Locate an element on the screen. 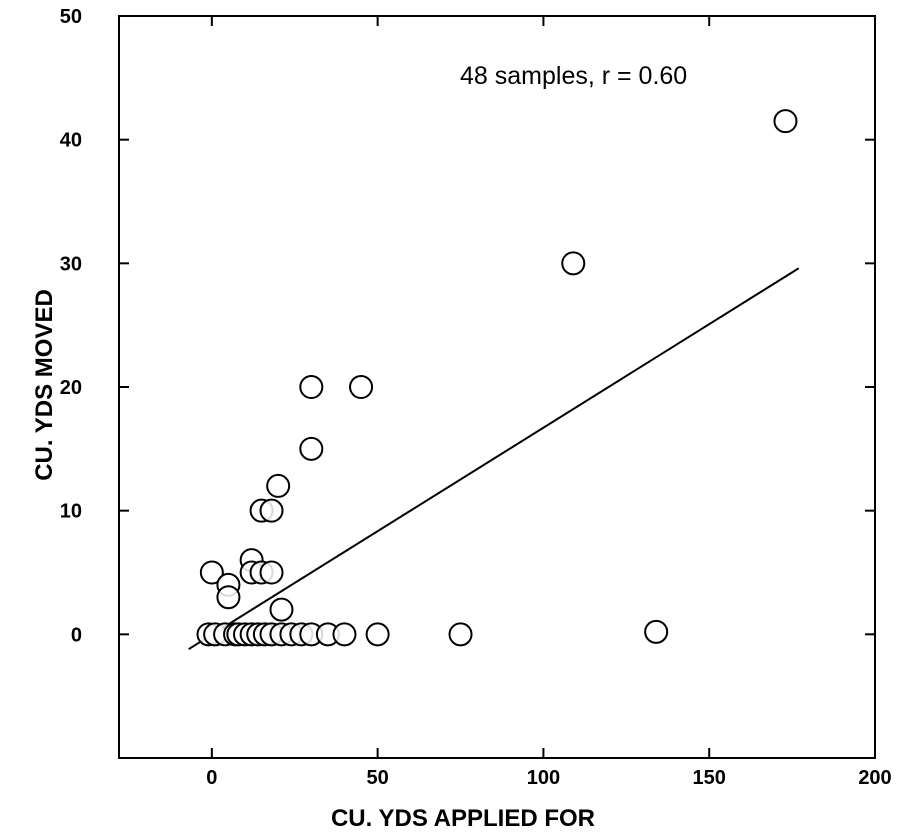  x-tick-labels: 0 50 100 150 200 is located at coordinates (548, 778).